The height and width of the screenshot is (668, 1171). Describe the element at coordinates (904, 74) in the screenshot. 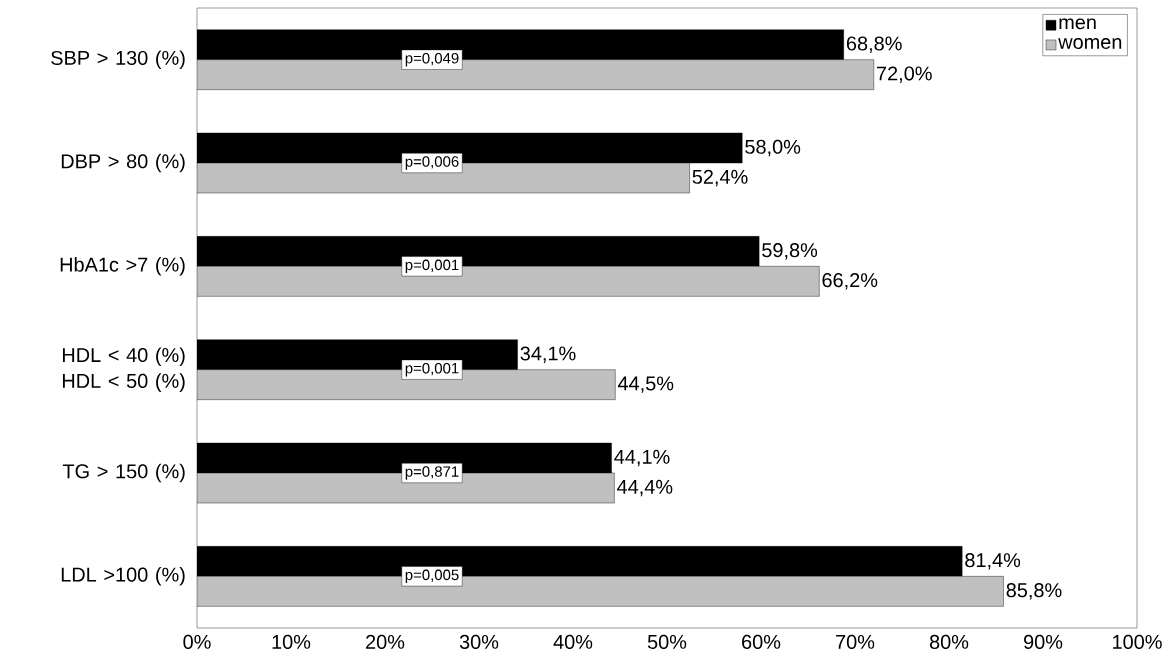

I see `data-label: 72,0%` at that location.